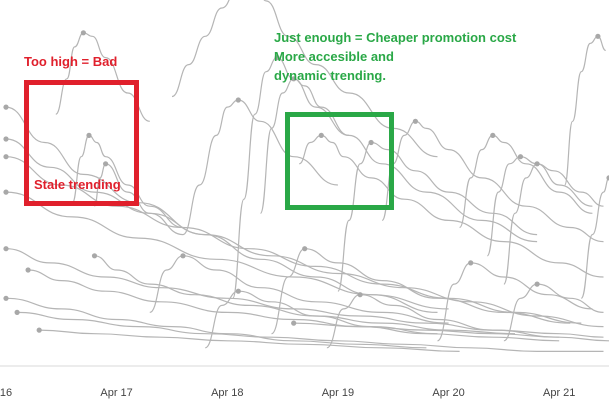  What do you see at coordinates (334, 56) in the screenshot?
I see `annotation-more-accessible: More accesible and` at bounding box center [334, 56].